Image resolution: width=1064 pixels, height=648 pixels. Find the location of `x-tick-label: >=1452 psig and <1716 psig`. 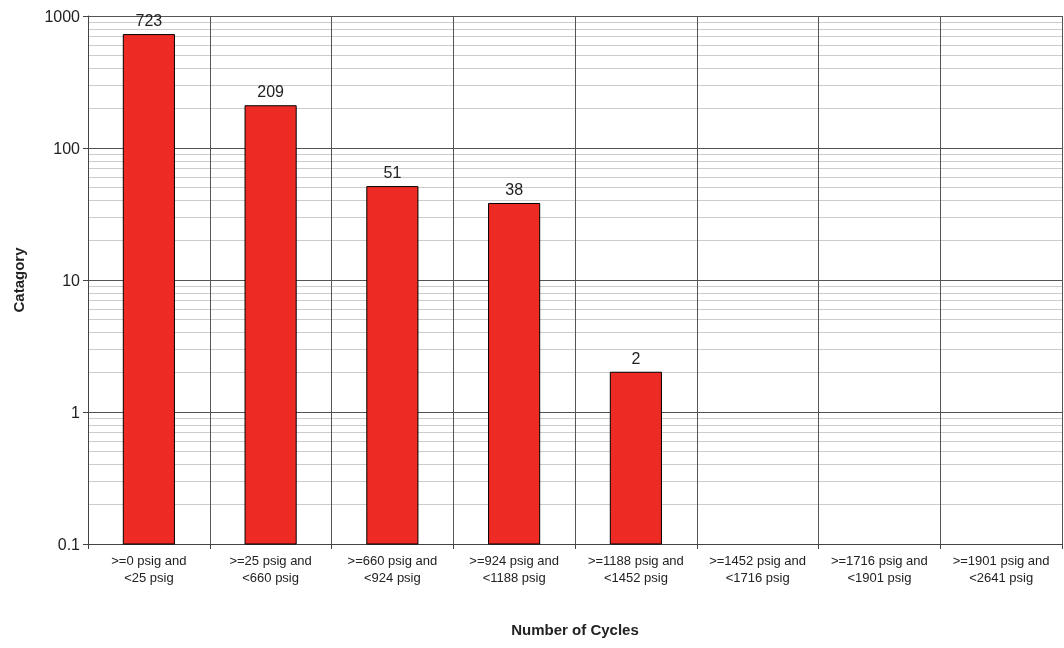

x-tick-label: >=1452 psig and <1716 psig is located at coordinates (758, 569).